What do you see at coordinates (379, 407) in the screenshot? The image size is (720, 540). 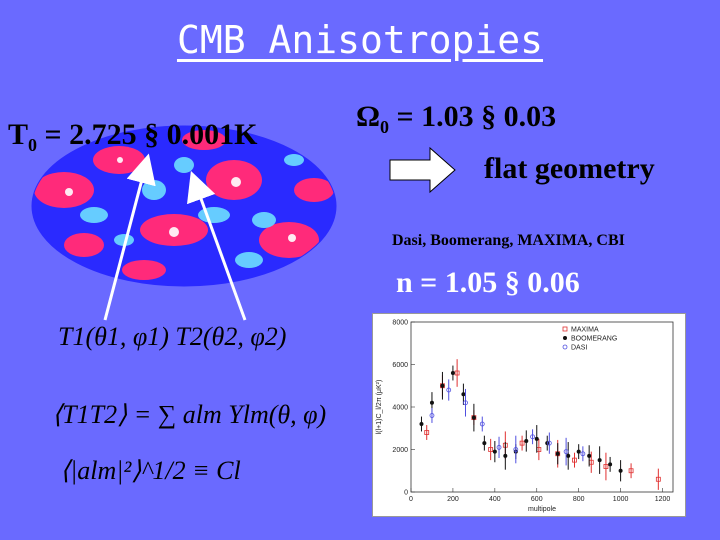 I see `y-axis-label: l(l+1)C_l/2π (μK²)` at bounding box center [379, 407].